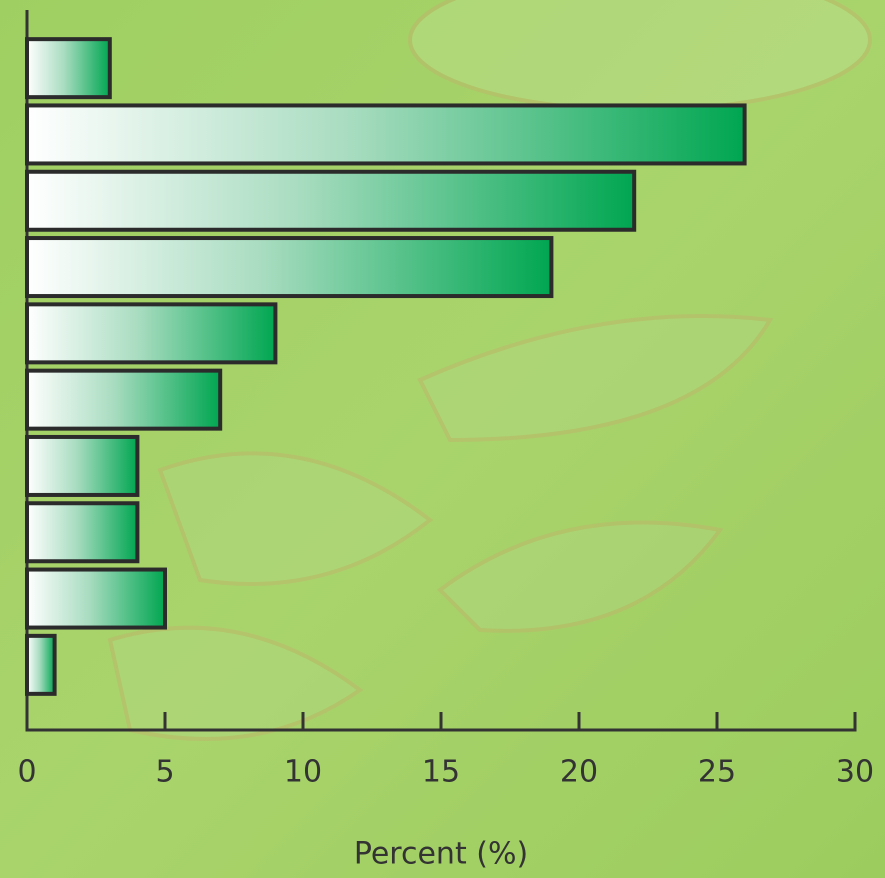  I want to click on x-tick-label: 30, so click(855, 772).